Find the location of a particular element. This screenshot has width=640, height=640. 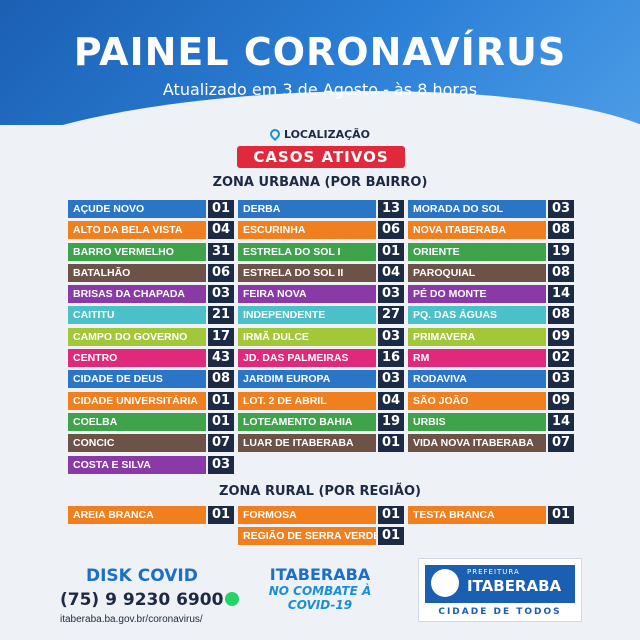

neighborhood-name: INDEPENDENTE is located at coordinates (307, 315).